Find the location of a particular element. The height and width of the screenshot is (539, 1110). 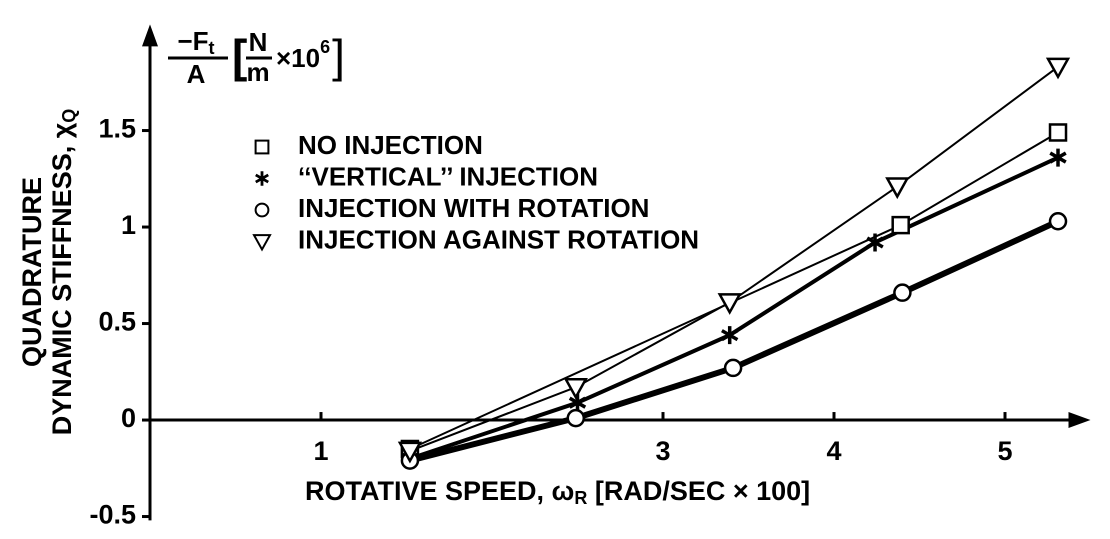

bracket: [ is located at coordinates (239, 56).